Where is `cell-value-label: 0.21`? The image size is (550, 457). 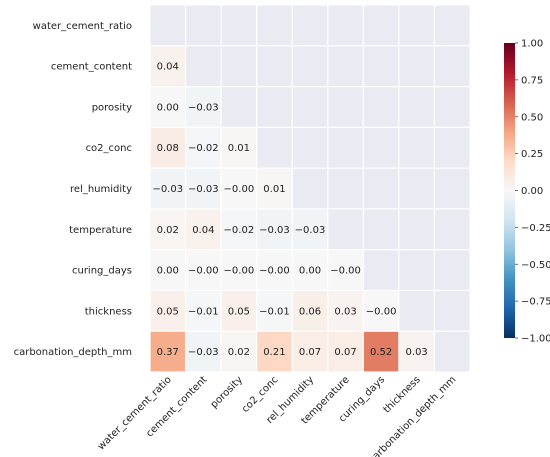 cell-value-label: 0.21 is located at coordinates (274, 352).